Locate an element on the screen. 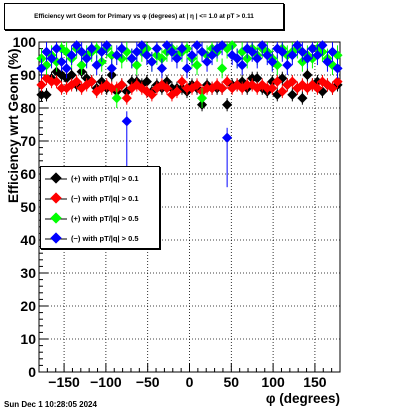  x-axis-label: φ (degrees) is located at coordinates (302, 398).